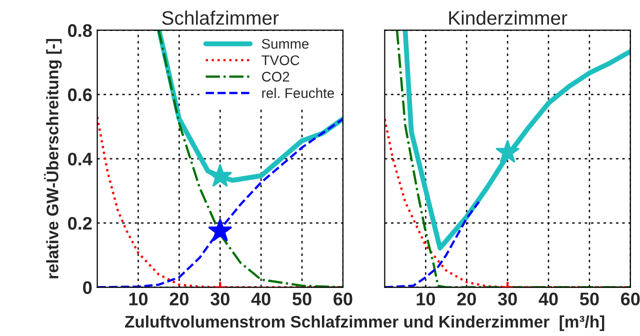 The height and width of the screenshot is (336, 640). I want to click on y-tick-label: 0.6, so click(80, 95).